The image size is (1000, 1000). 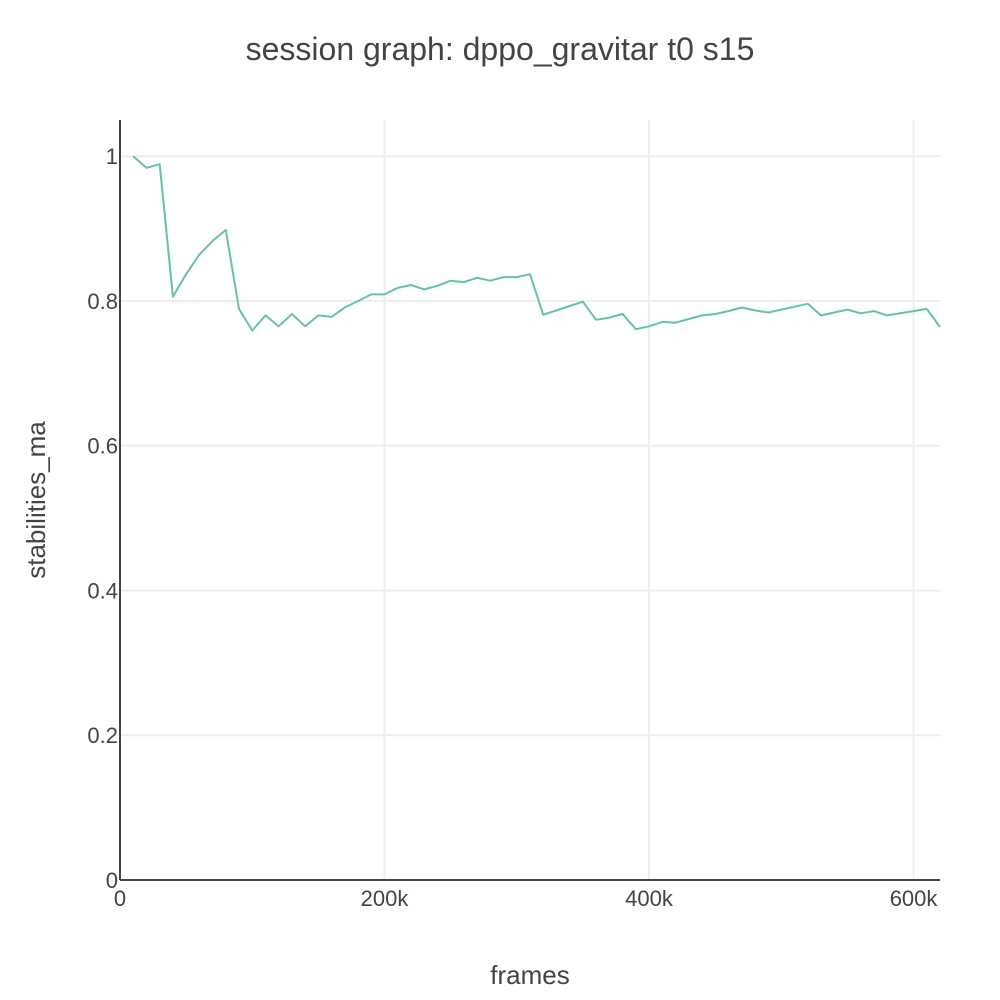 I want to click on x-tick-label: 600k, so click(x=914, y=898).